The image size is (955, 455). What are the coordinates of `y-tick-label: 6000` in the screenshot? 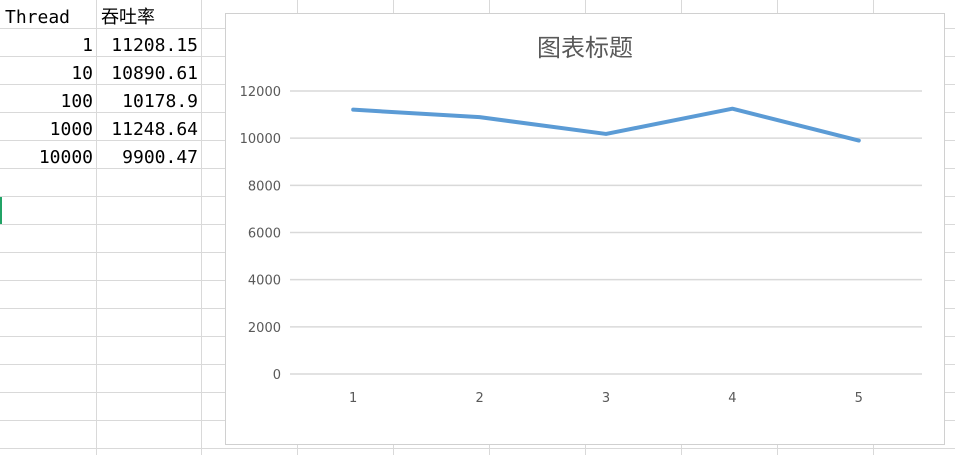 It's located at (264, 234).